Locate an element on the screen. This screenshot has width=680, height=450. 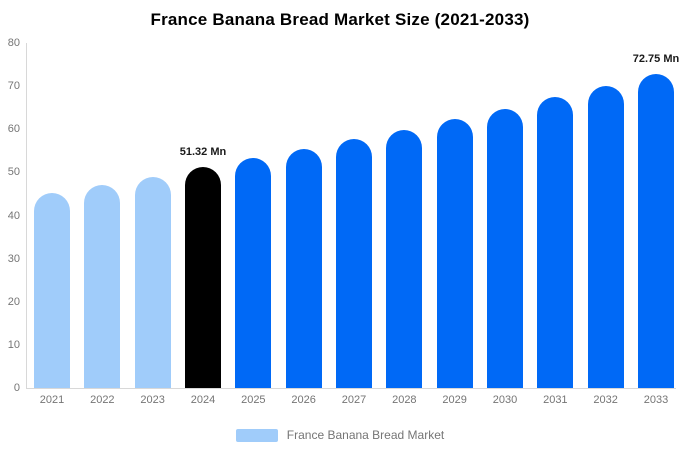
x-tick-label: 2032 is located at coordinates (605, 400).